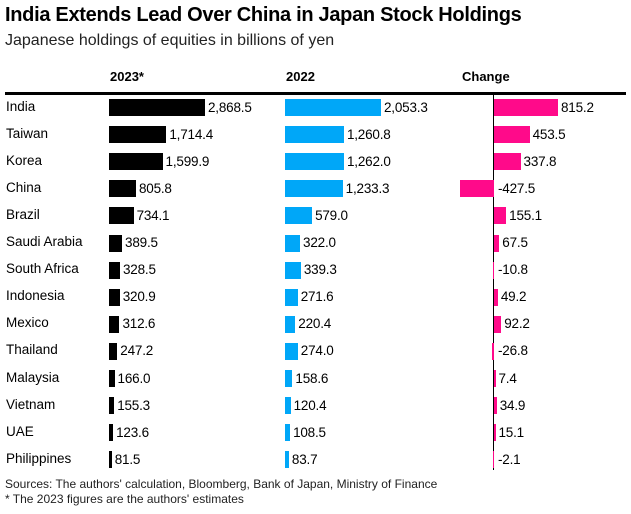  What do you see at coordinates (20, 431) in the screenshot?
I see `category-label: UAE` at bounding box center [20, 431].